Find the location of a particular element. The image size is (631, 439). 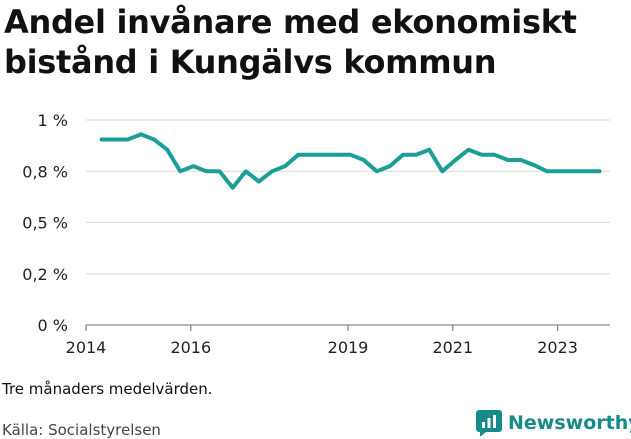

y-tick-label: 0,2 % is located at coordinates (45, 274).